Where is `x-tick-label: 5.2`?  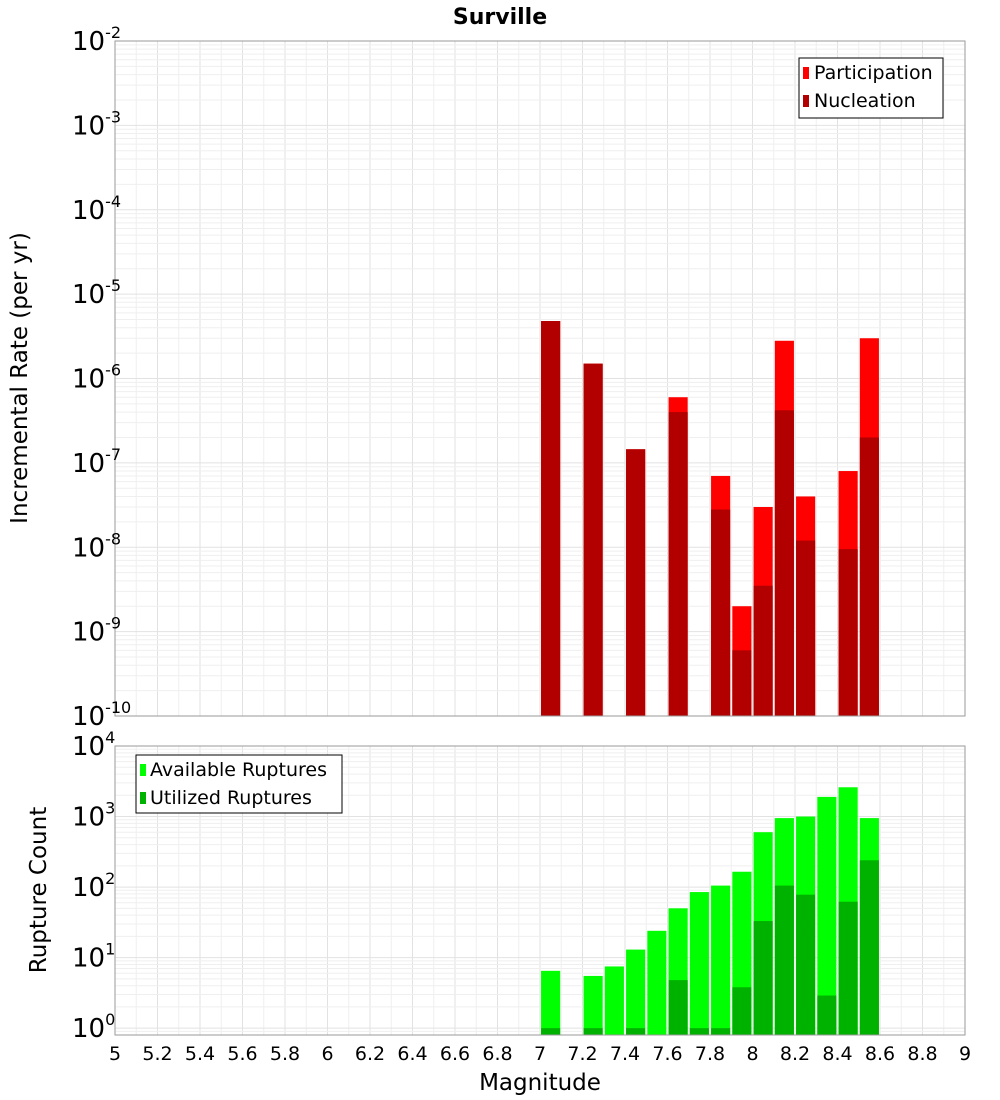 x-tick-label: 5.2 is located at coordinates (157, 1054).